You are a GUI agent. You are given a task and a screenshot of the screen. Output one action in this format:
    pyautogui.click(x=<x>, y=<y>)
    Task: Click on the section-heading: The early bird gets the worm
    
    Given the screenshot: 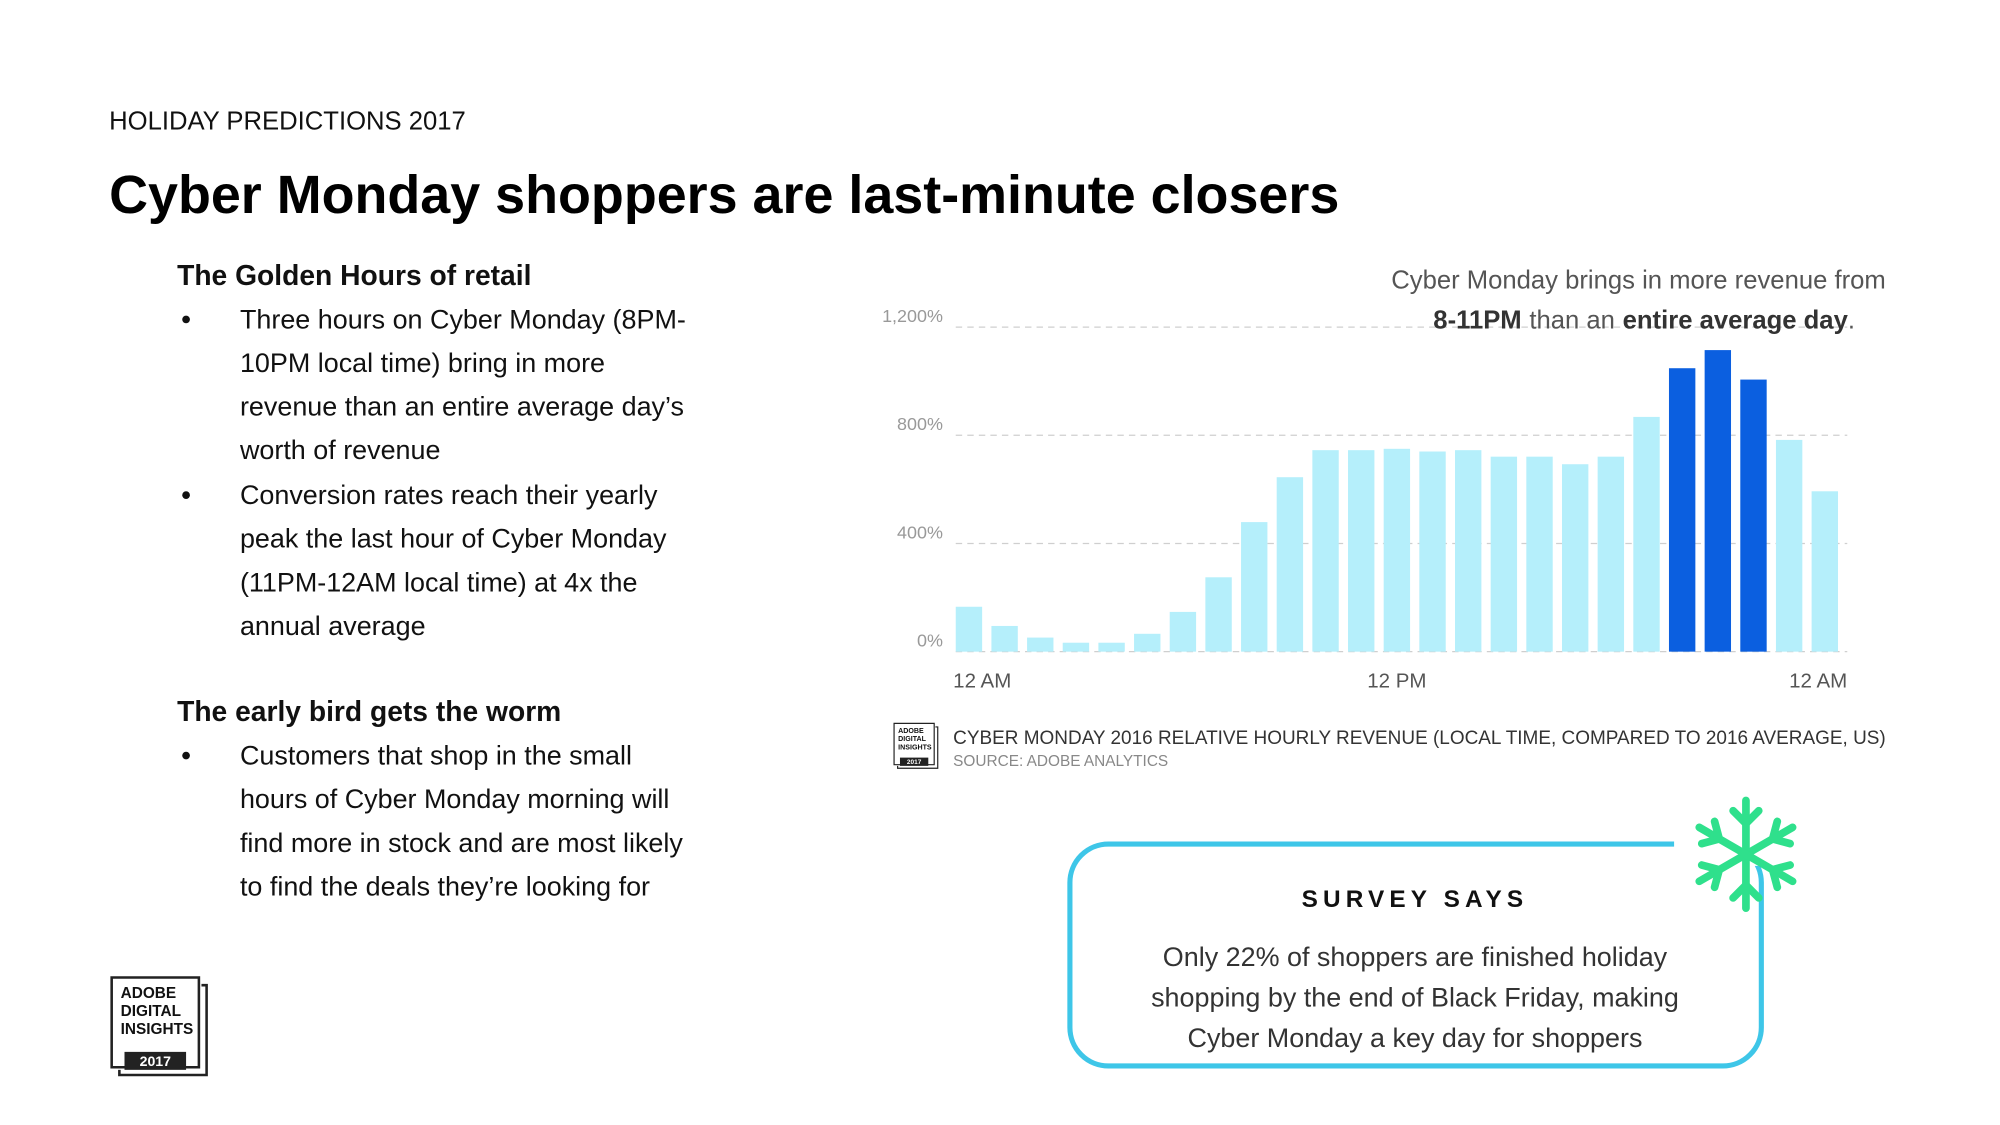 What is the action you would take?
    pyautogui.click(x=369, y=711)
    